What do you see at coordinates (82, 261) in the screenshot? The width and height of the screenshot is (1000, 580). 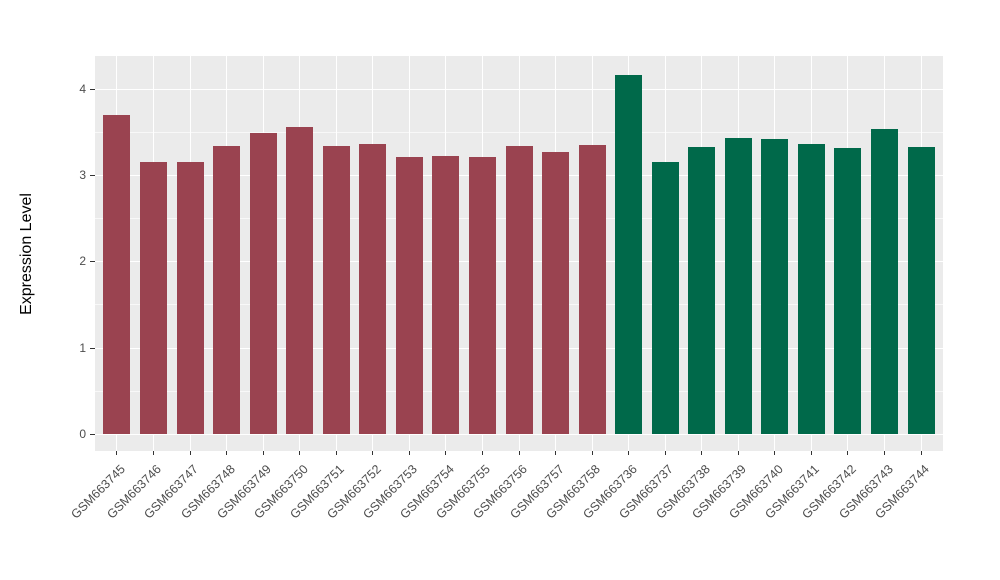 I see `y-tick-label-2: 2` at bounding box center [82, 261].